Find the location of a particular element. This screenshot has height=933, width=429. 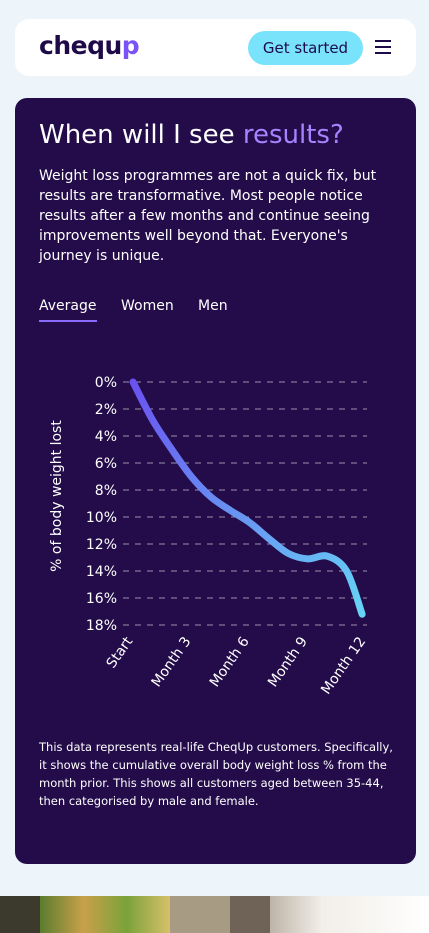

y-tick-label: 6% is located at coordinates (106, 464).